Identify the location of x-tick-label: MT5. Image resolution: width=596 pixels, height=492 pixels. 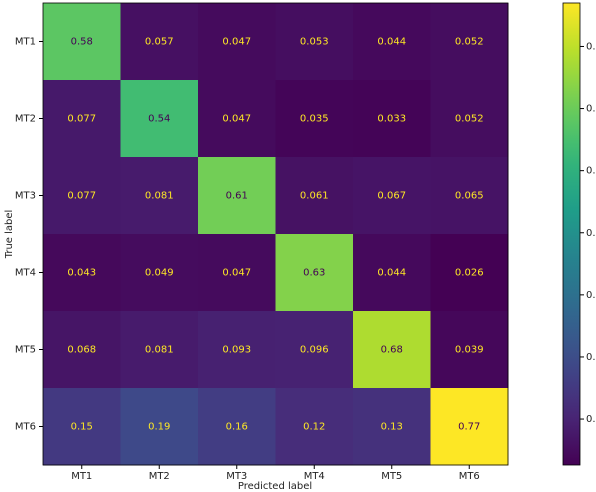
(391, 476).